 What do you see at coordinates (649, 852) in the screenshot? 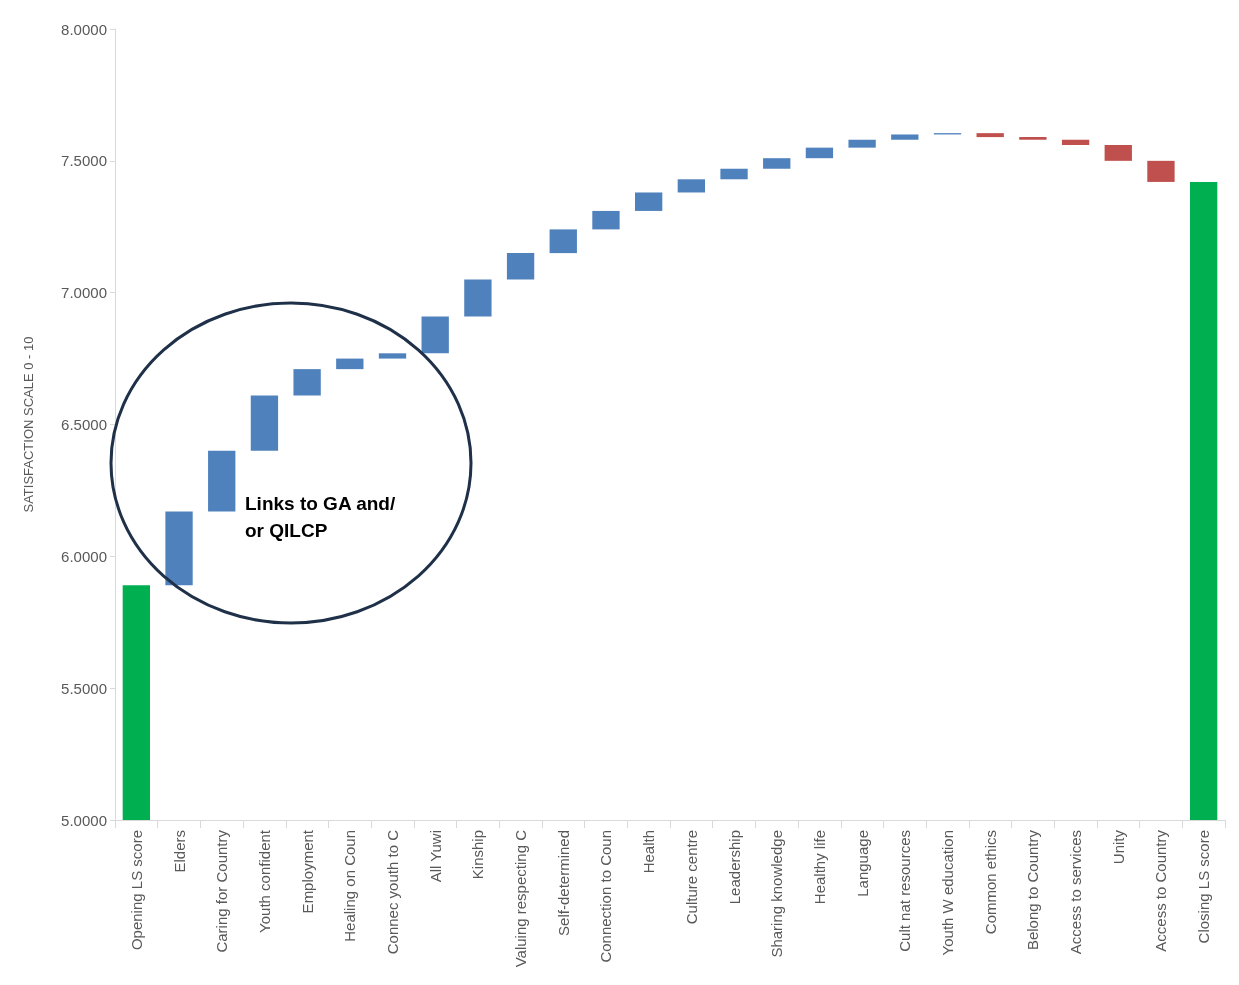
I see `x-tick-label: Health` at bounding box center [649, 852].